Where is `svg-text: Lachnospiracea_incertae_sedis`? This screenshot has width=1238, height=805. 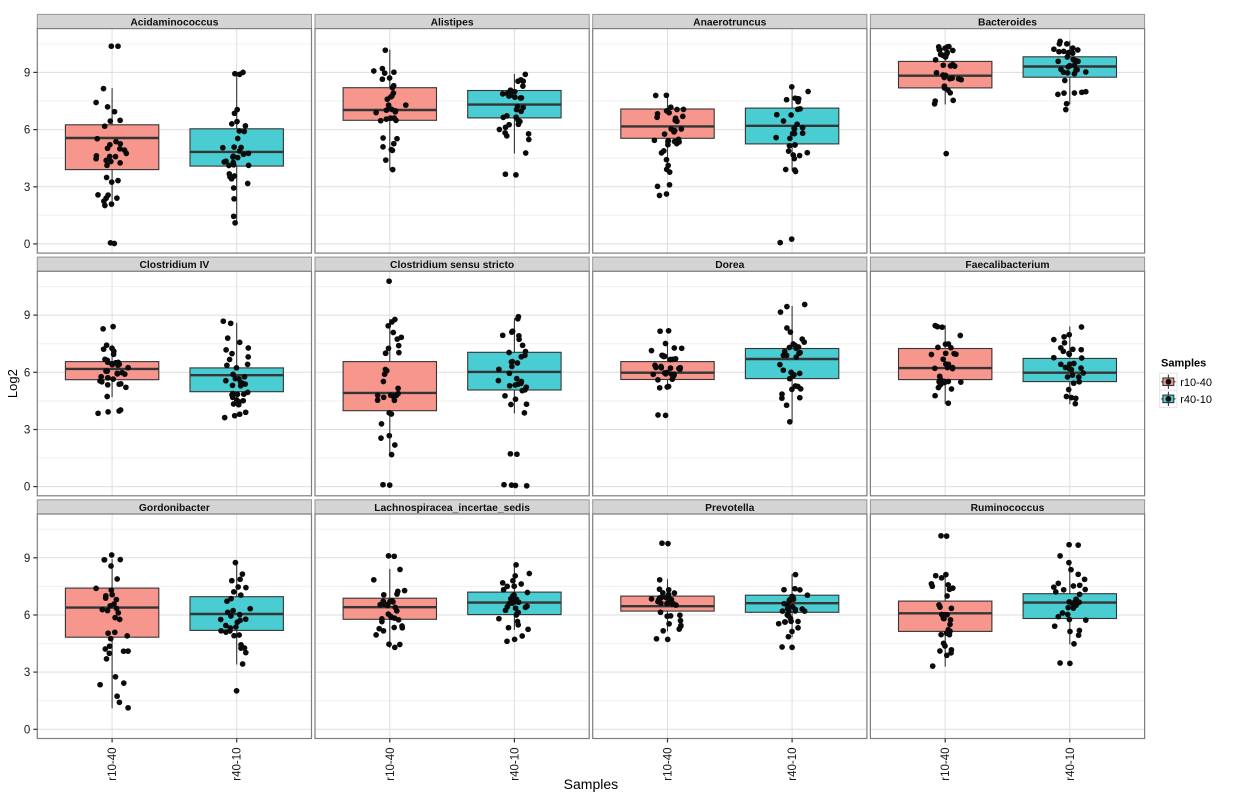
svg-text: Lachnospiracea_incertae_sedis is located at coordinates (452, 508).